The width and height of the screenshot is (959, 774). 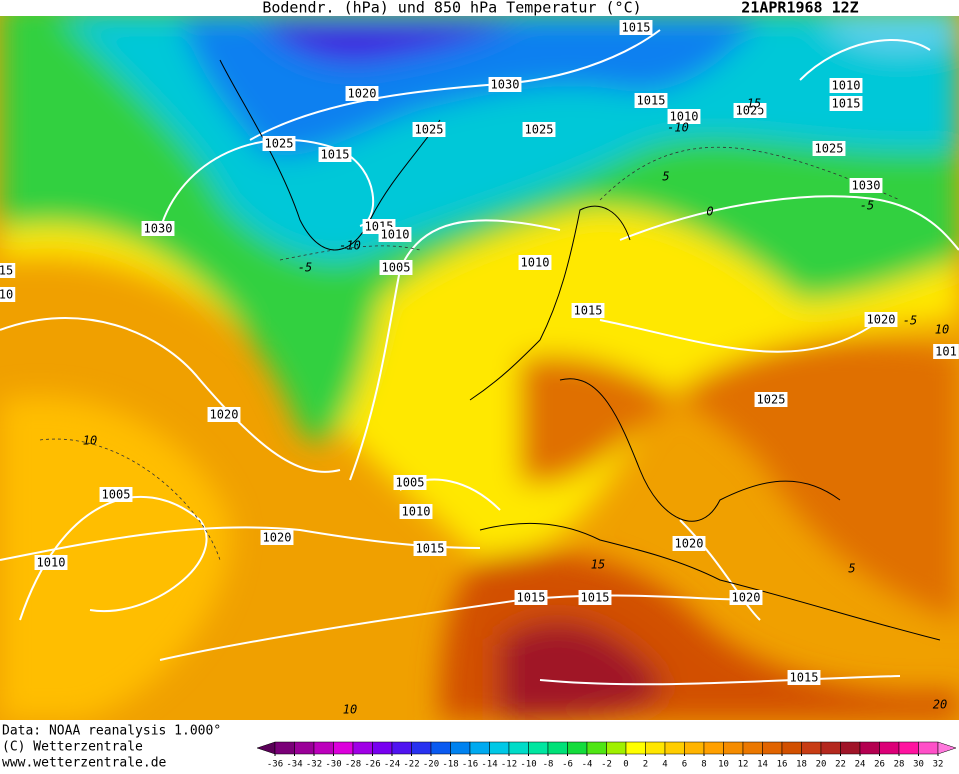 What do you see at coordinates (938, 765) in the screenshot?
I see `legend-tick-label: 32` at bounding box center [938, 765].